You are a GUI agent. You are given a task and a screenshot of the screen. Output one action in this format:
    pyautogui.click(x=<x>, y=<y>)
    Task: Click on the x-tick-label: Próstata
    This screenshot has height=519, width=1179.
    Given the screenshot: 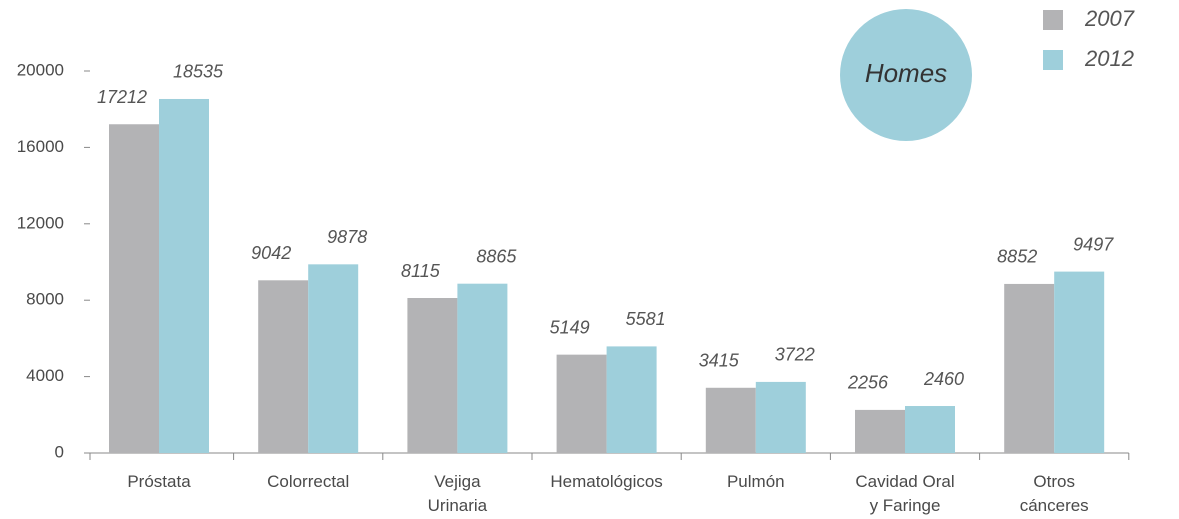 What is the action you would take?
    pyautogui.click(x=159, y=481)
    